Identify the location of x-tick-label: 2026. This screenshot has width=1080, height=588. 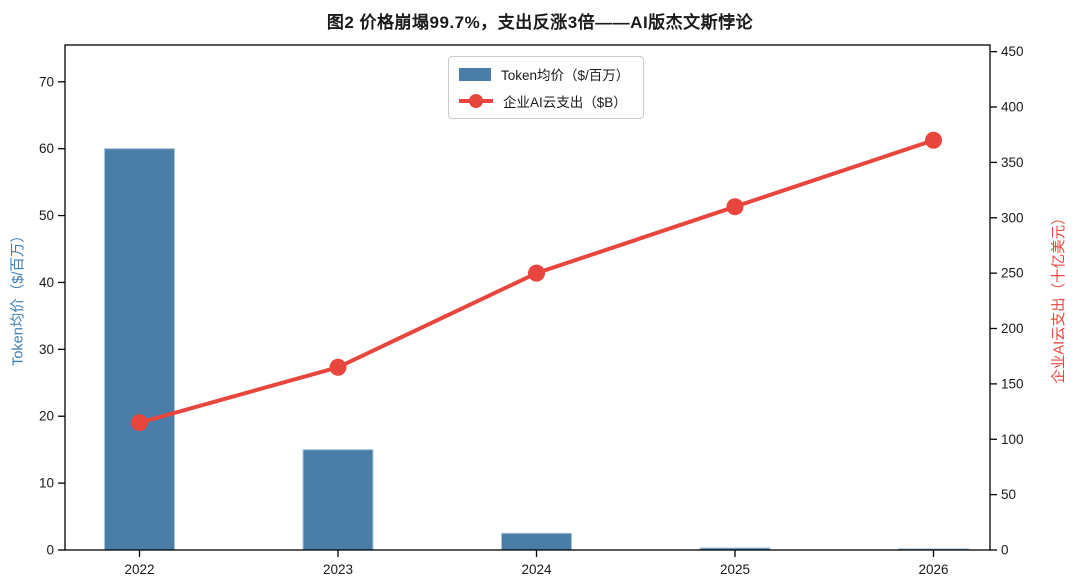
(933, 569).